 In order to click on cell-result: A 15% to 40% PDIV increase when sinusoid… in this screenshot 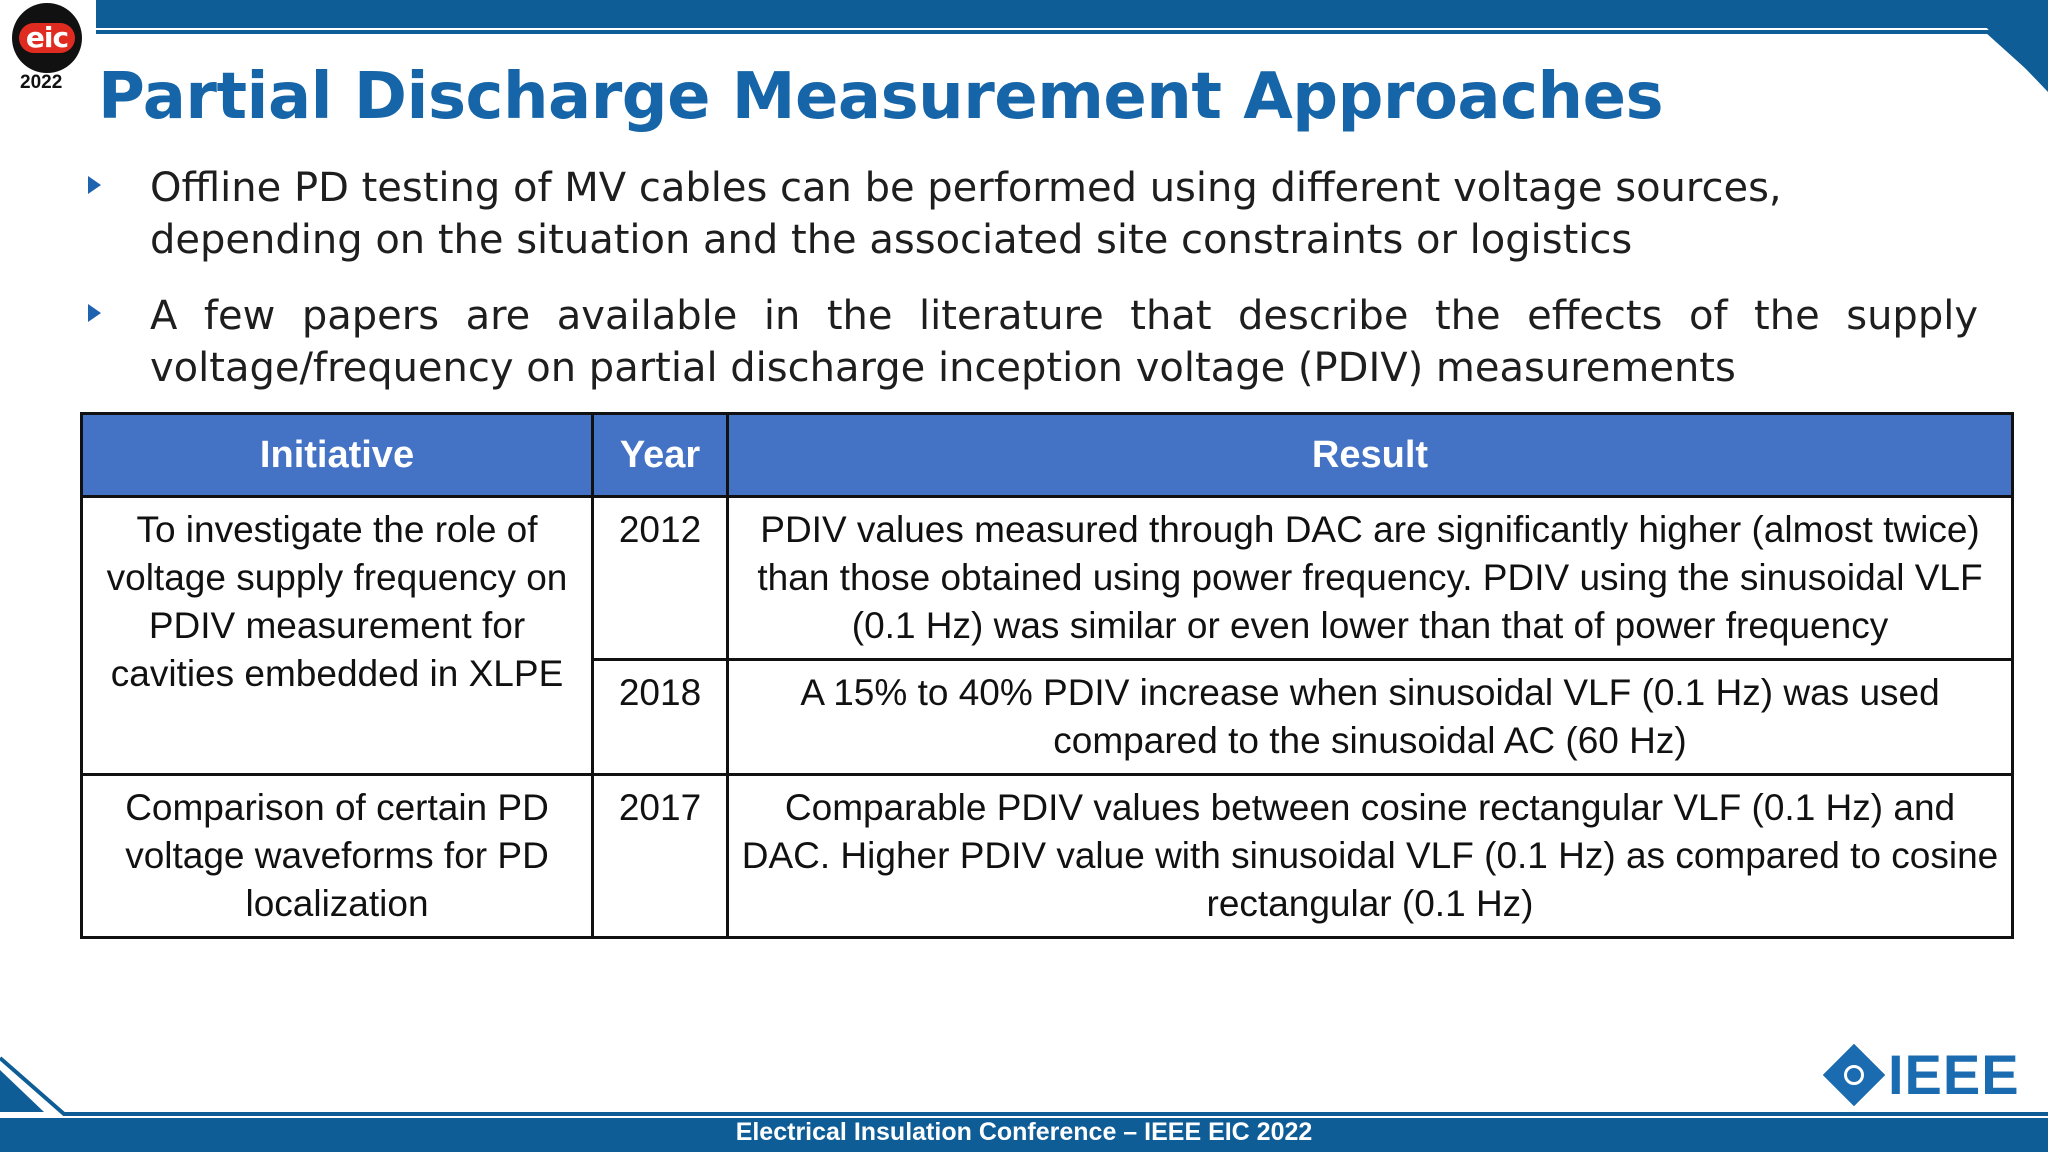, I will do `click(1370, 717)`.